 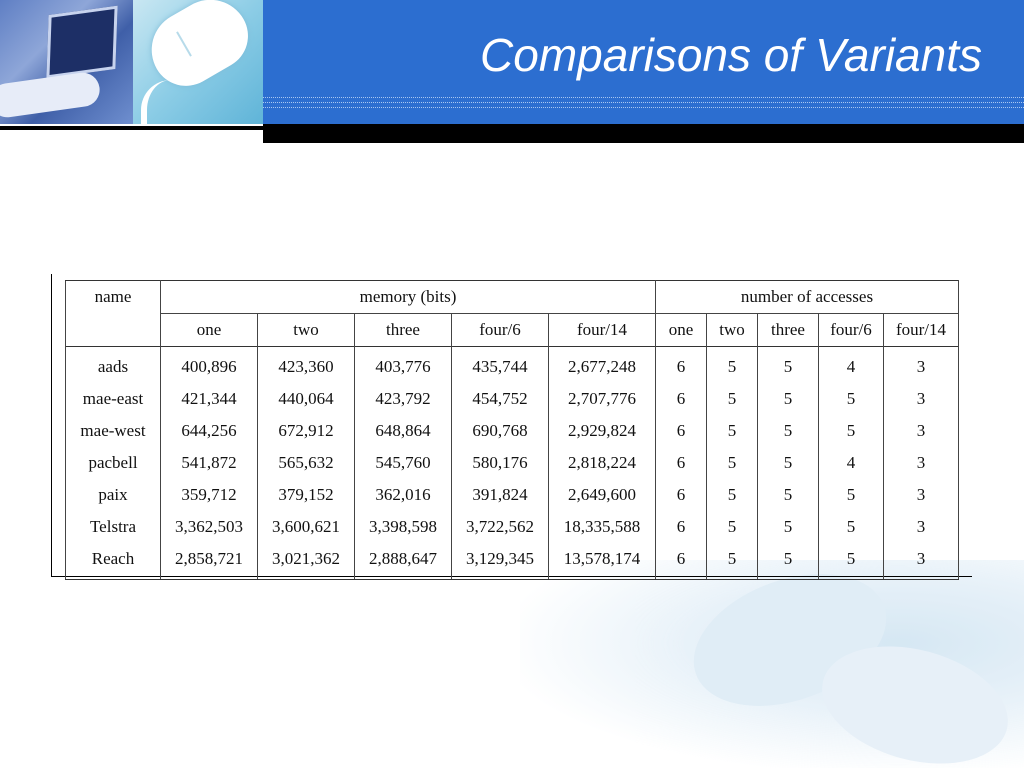 What do you see at coordinates (602, 463) in the screenshot?
I see `table-cell: 2,818,224` at bounding box center [602, 463].